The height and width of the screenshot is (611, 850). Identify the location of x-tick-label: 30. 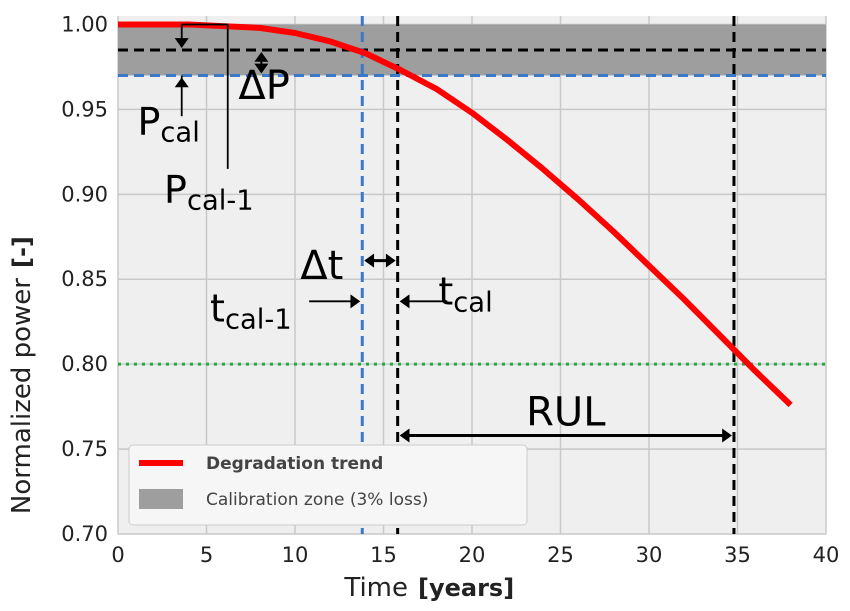
(649, 555).